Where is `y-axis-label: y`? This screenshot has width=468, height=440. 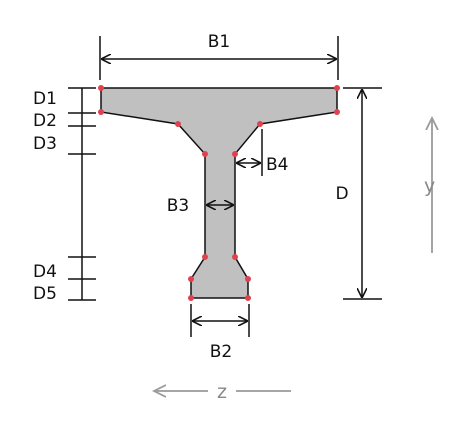
y-axis-label: y is located at coordinates (429, 186).